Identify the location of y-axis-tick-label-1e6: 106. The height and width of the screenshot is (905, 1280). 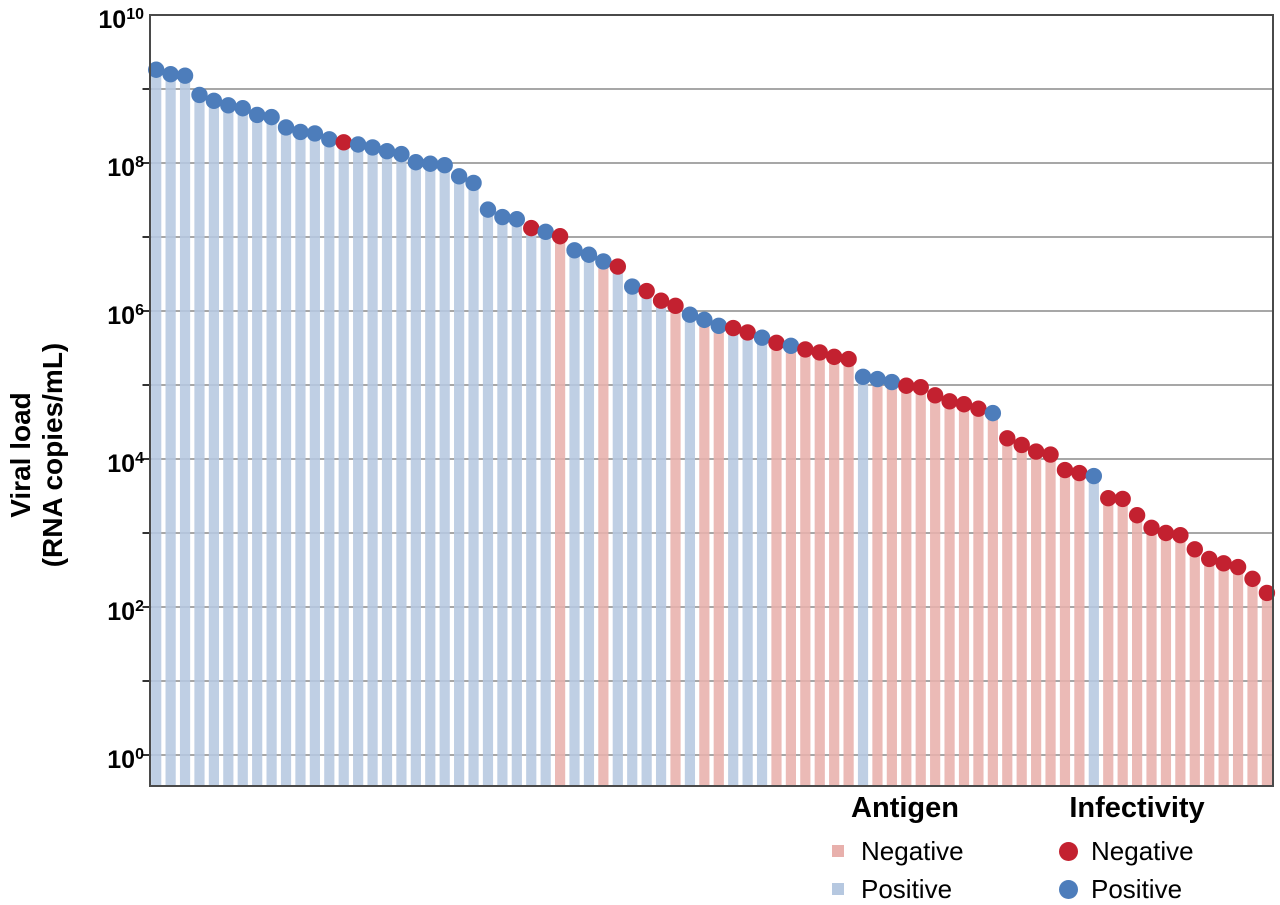
(125, 316).